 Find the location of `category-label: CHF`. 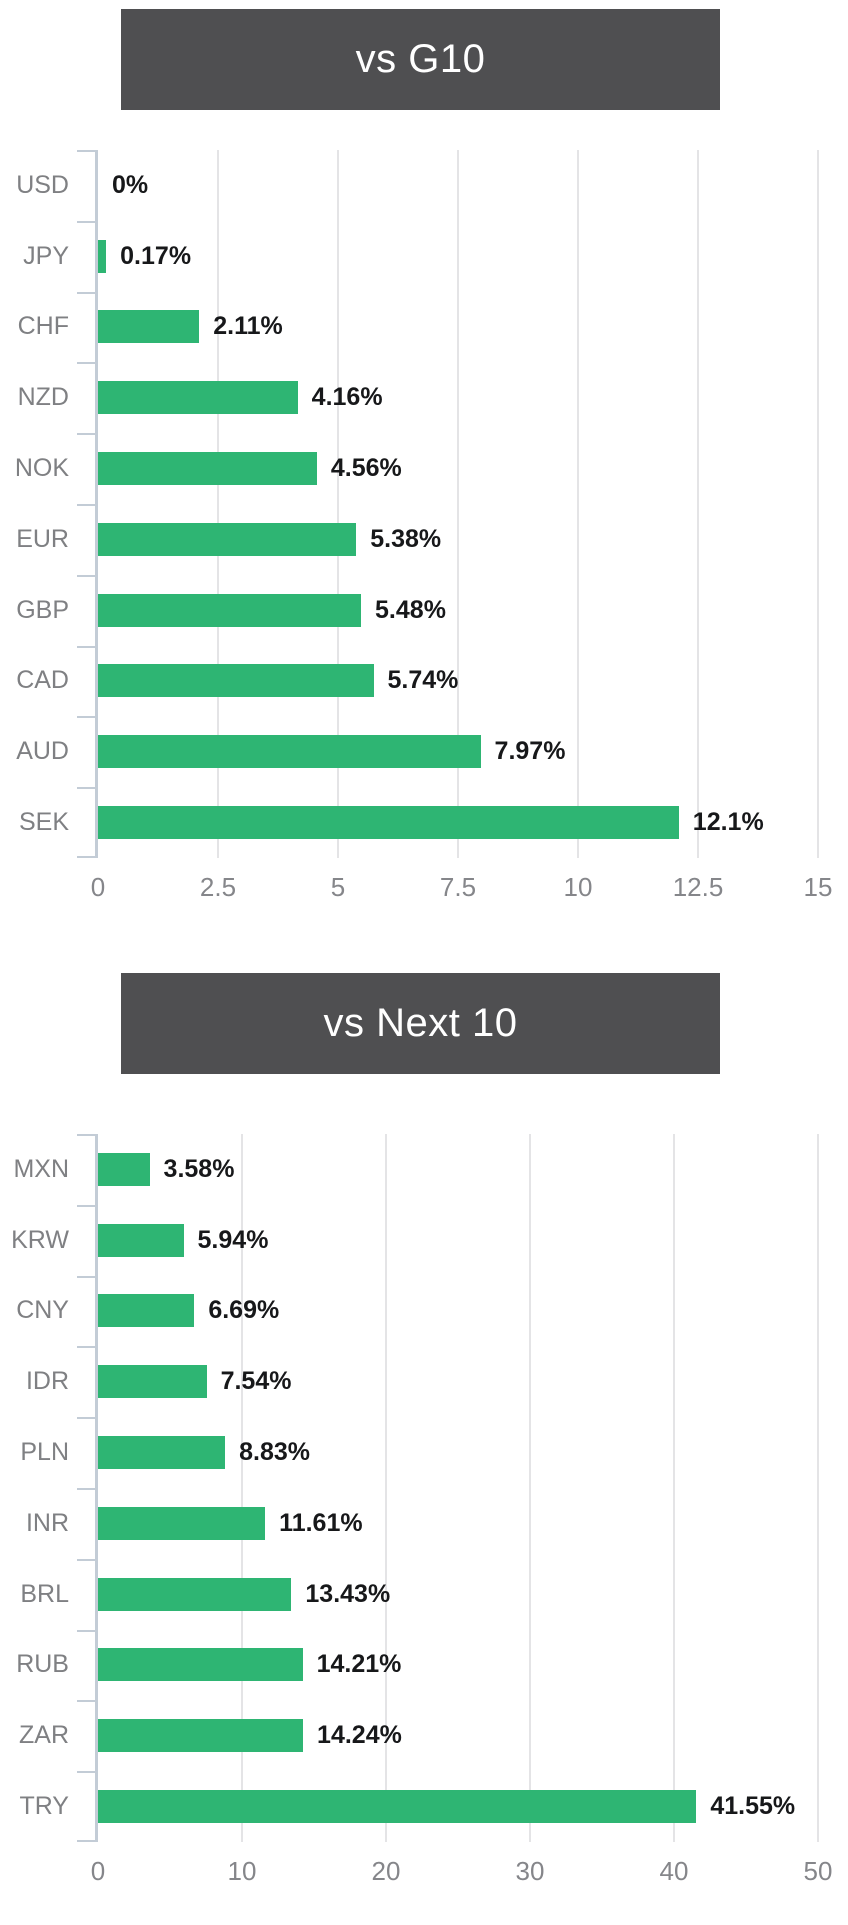

category-label: CHF is located at coordinates (43, 326).